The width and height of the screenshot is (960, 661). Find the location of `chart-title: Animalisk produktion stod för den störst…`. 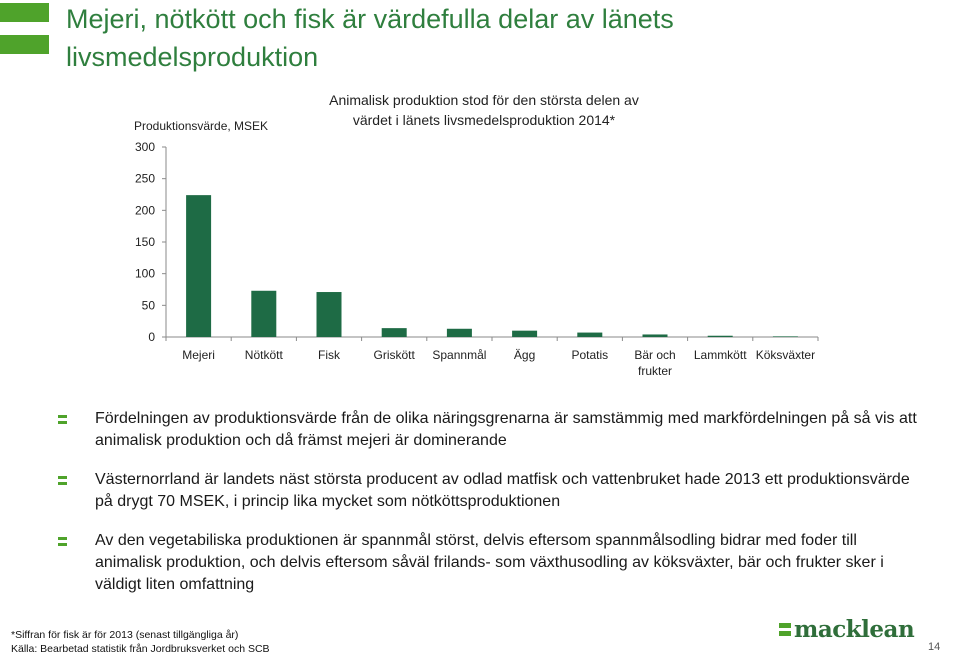

chart-title: Animalisk produktion stod för den störst… is located at coordinates (484, 110).